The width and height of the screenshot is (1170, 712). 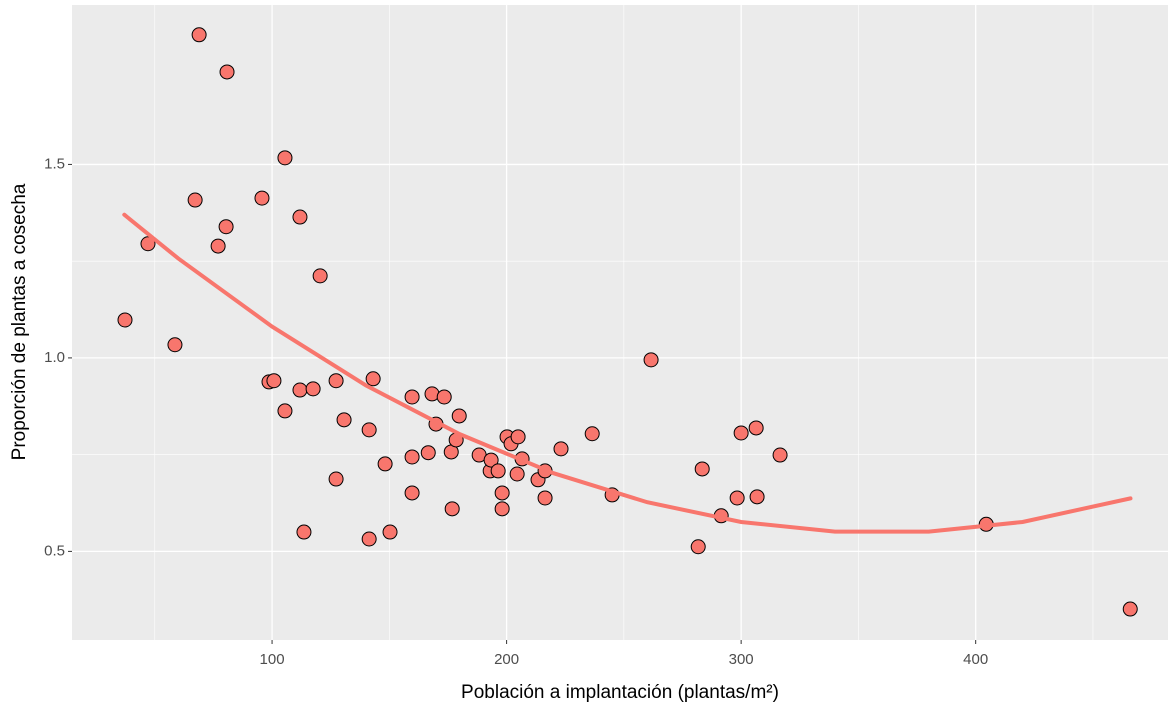 What do you see at coordinates (506, 659) in the screenshot?
I see `x-tick-label: 200` at bounding box center [506, 659].